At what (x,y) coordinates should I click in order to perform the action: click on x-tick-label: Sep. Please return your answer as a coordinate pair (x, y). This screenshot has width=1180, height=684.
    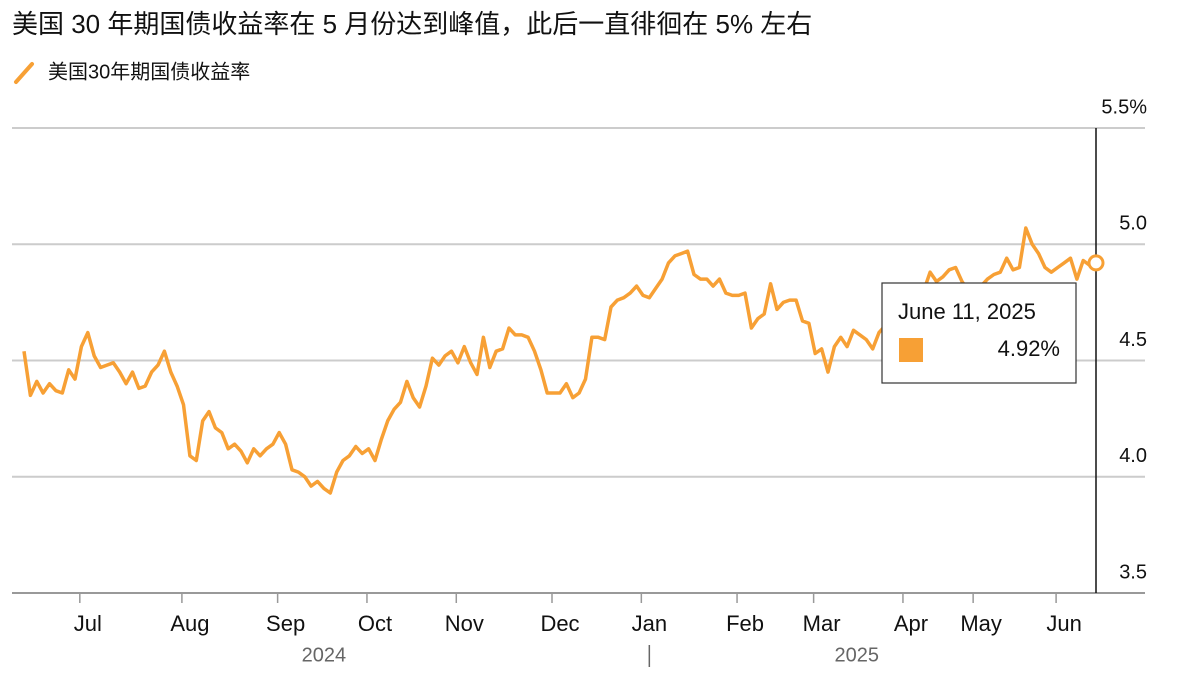
    Looking at the image, I should click on (285, 623).